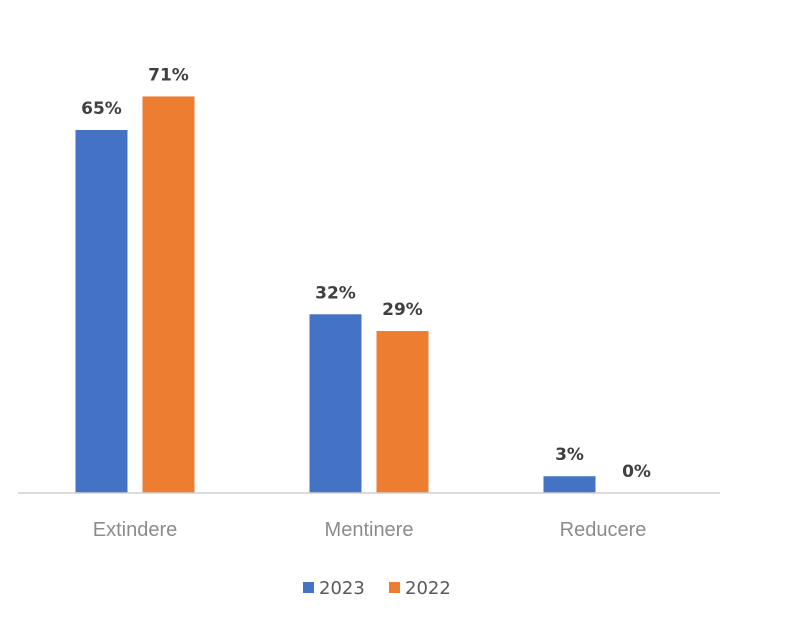 This screenshot has height=620, width=807. Describe the element at coordinates (168, 75) in the screenshot. I see `data-label: 71%` at that location.